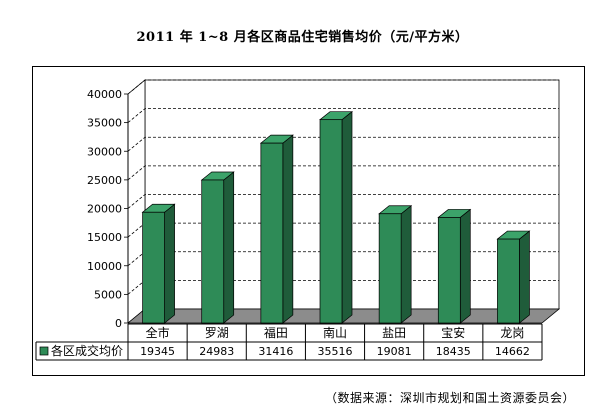 This screenshot has height=418, width=605. I want to click on legend-label: 各区成交均价, so click(87, 350).